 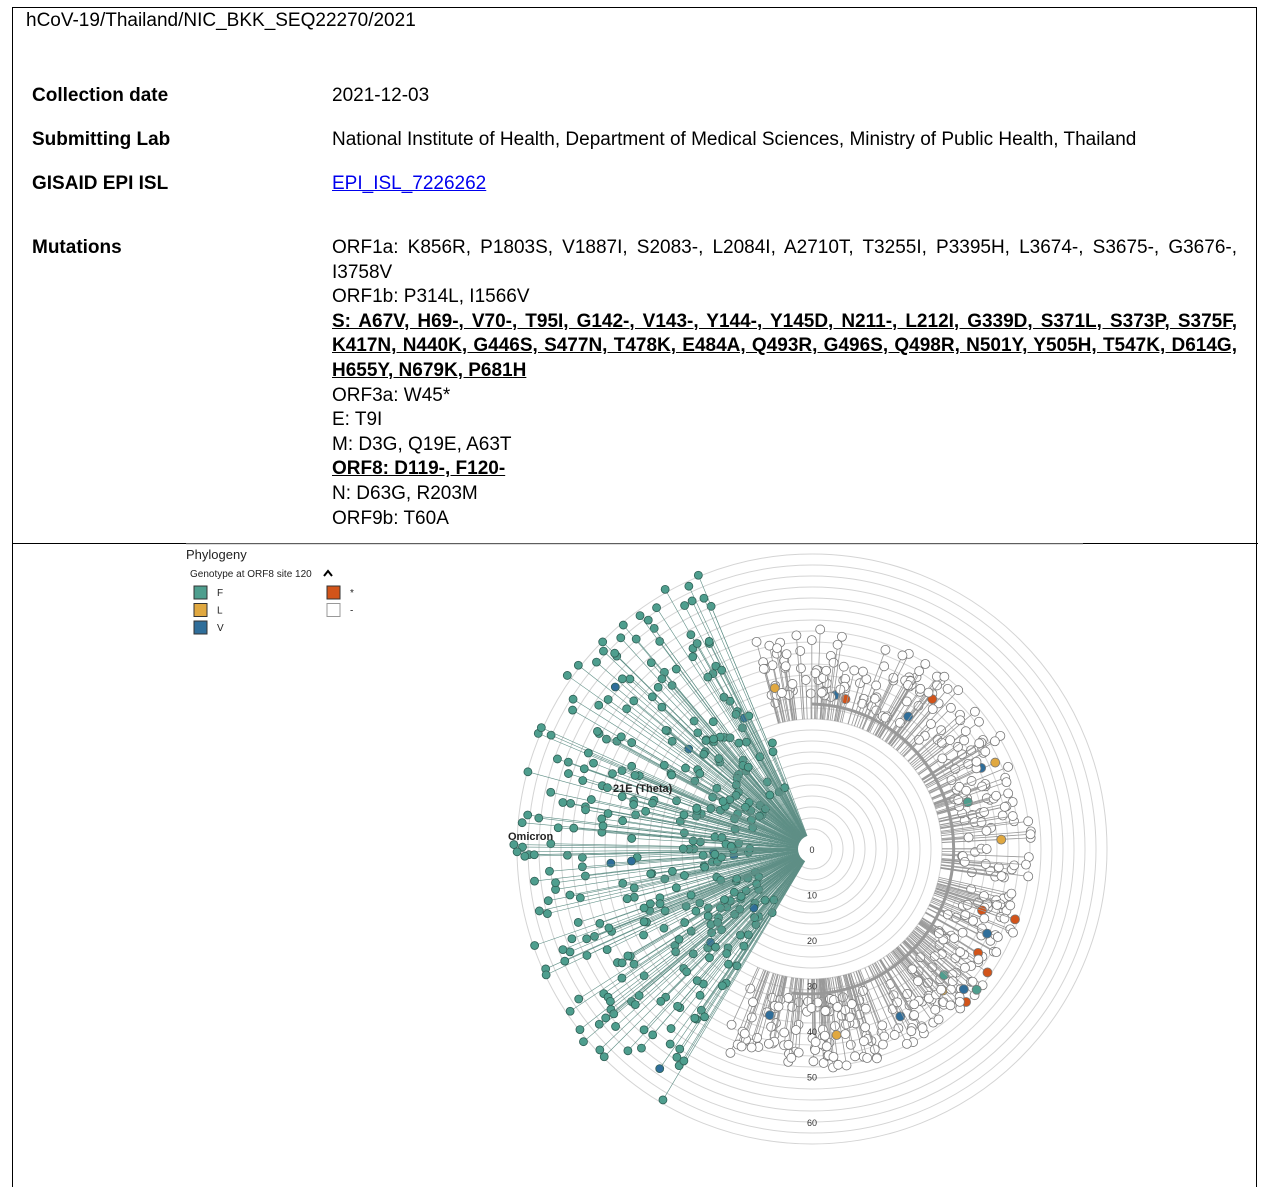 What do you see at coordinates (812, 896) in the screenshot?
I see `radial-tick-label: 10` at bounding box center [812, 896].